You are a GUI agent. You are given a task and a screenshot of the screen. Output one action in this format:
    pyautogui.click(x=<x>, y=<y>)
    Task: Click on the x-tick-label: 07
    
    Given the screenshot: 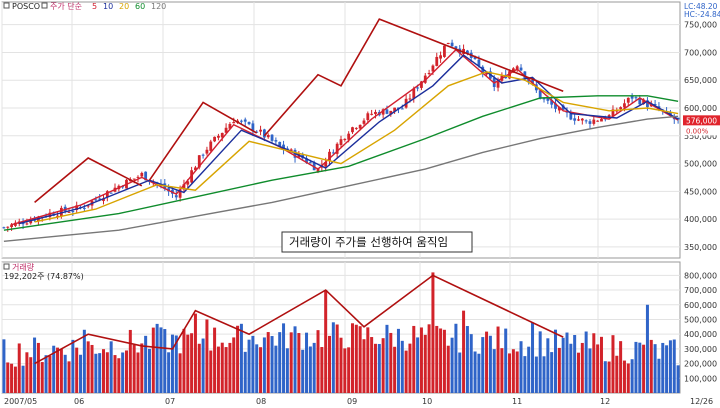 What is the action you would take?
    pyautogui.click(x=170, y=401)
    